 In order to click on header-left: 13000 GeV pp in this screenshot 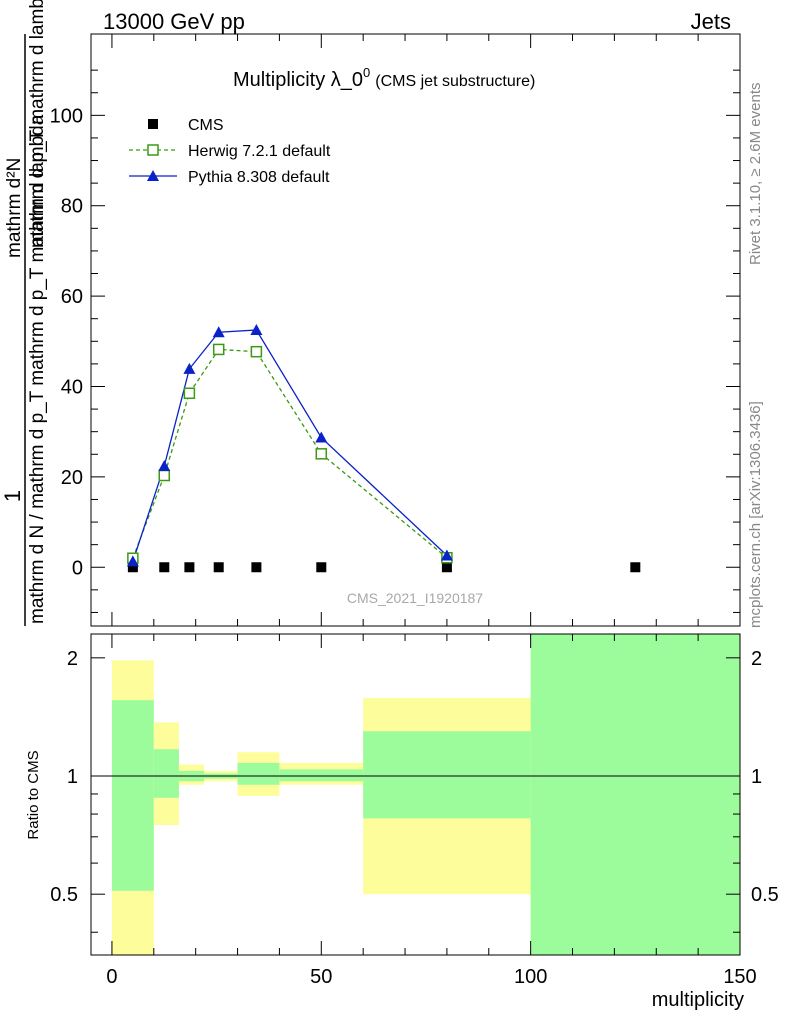, I will do `click(174, 21)`.